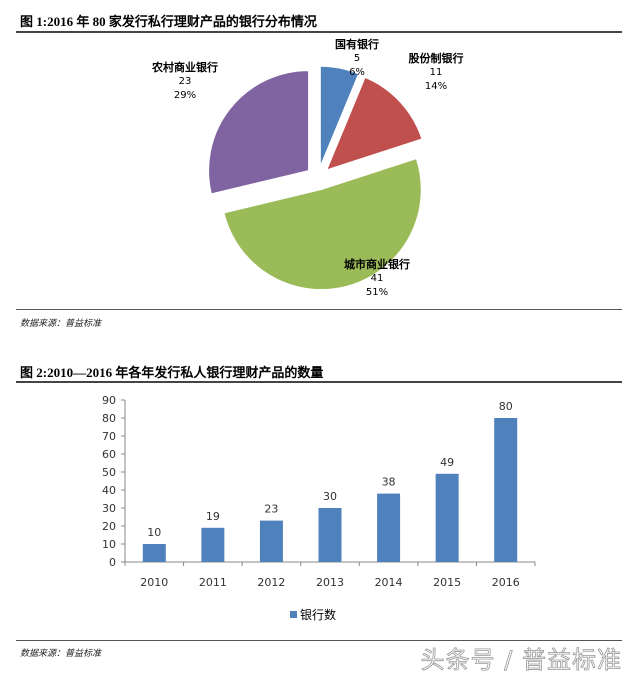 This screenshot has height=681, width=640. I want to click on svg-text: 2013, so click(330, 582).